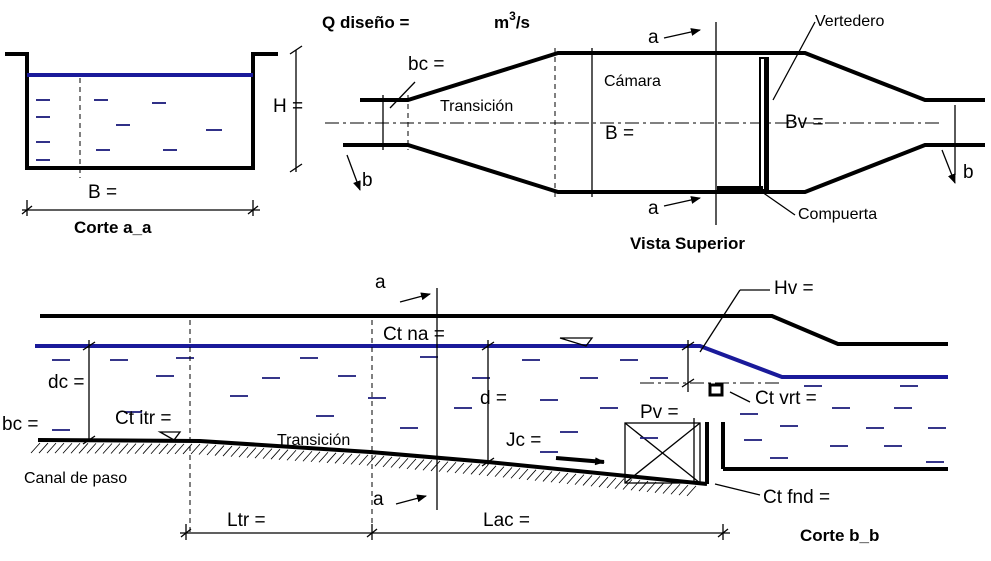  I want to click on channel-section-outline, so click(141, 111).